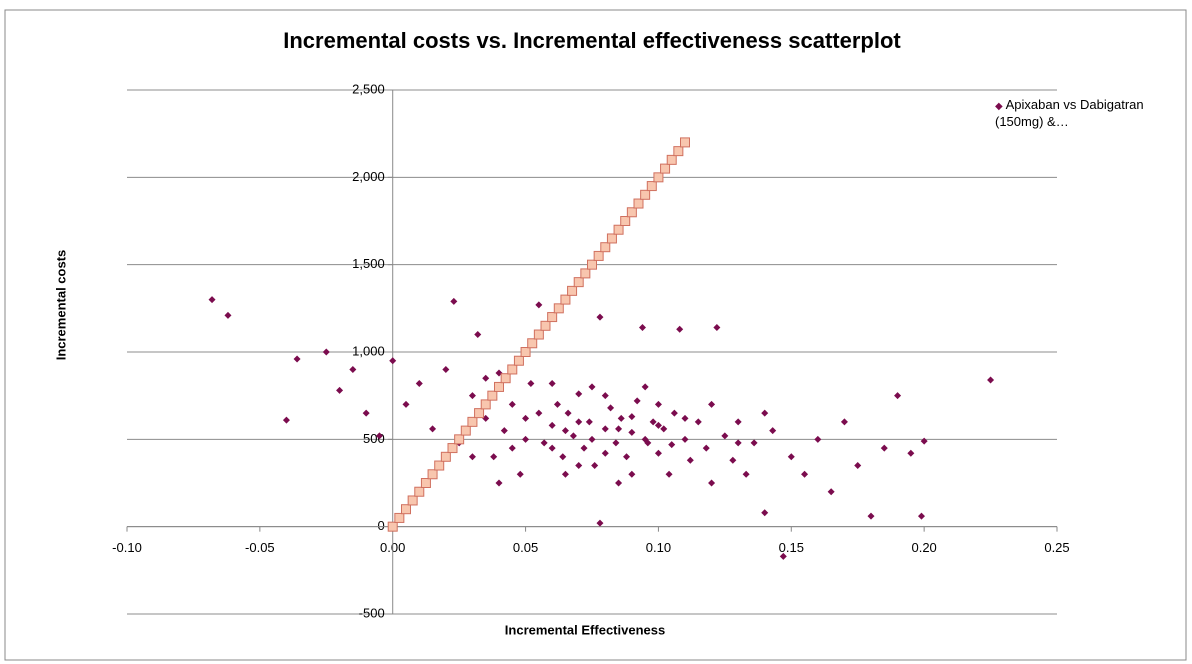 The image size is (1192, 664). I want to click on x-tick-label: 0.05, so click(525, 547).